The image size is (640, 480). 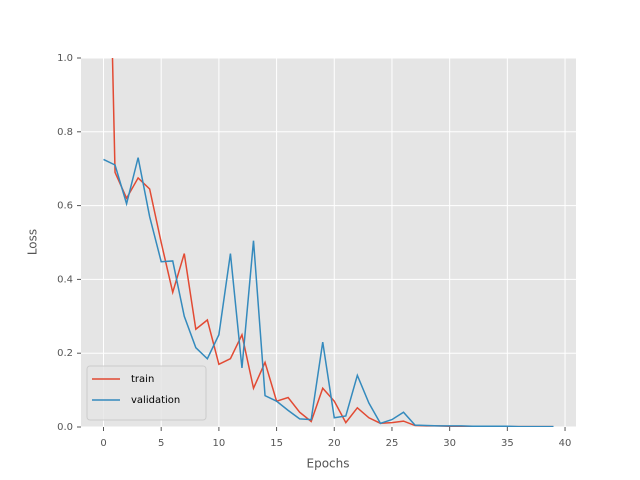 What do you see at coordinates (65, 206) in the screenshot?
I see `y-tick-label: 0.6` at bounding box center [65, 206].